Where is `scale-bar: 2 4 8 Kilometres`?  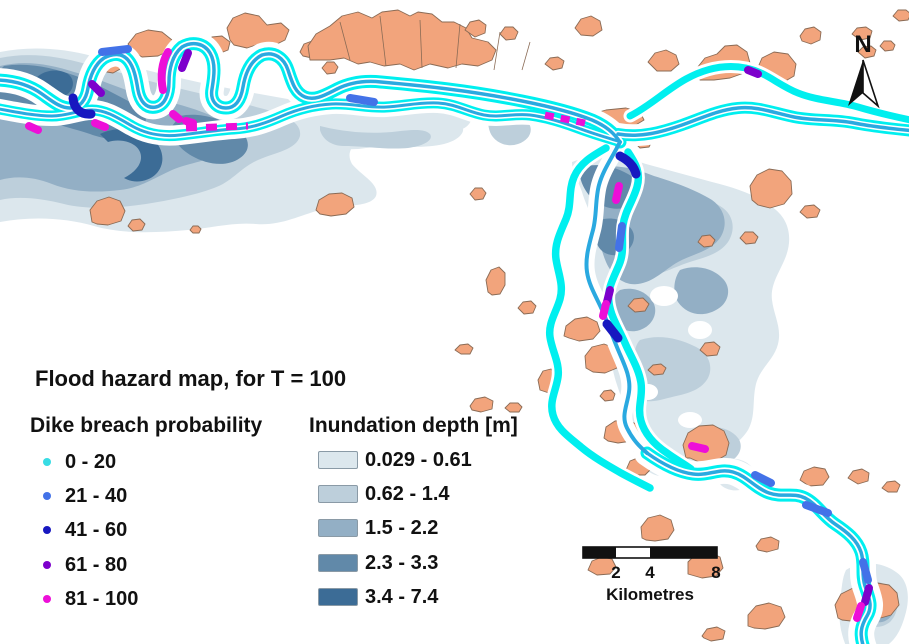
scale-bar: 2 4 8 Kilometres is located at coordinates (651, 575).